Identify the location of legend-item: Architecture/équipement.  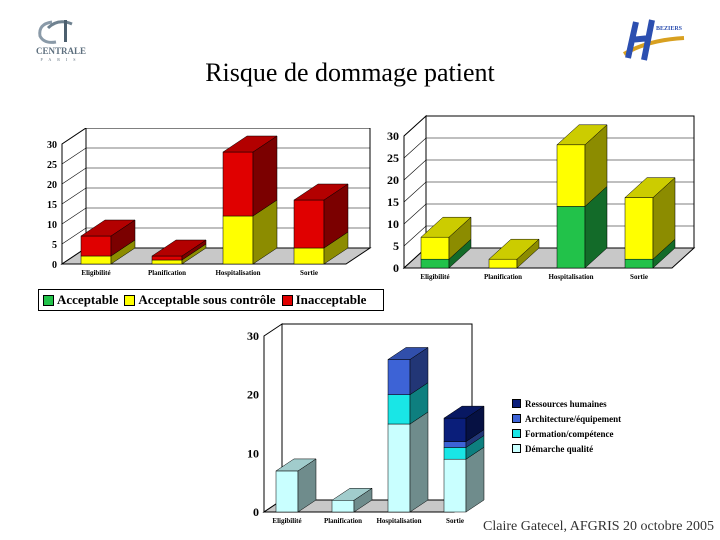
(577, 418).